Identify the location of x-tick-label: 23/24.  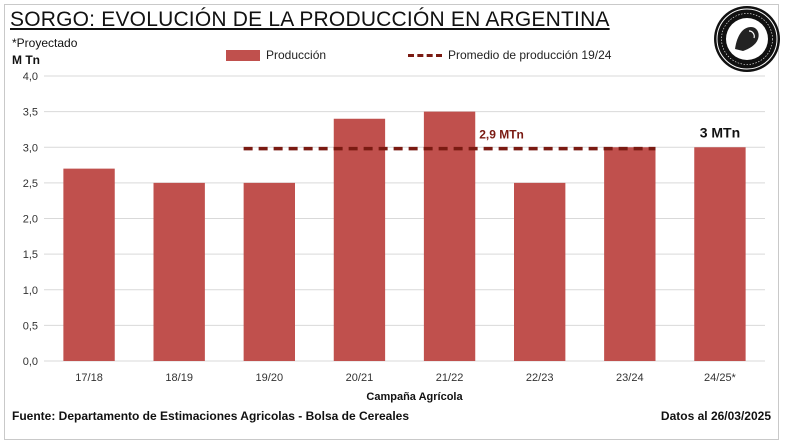
(630, 378).